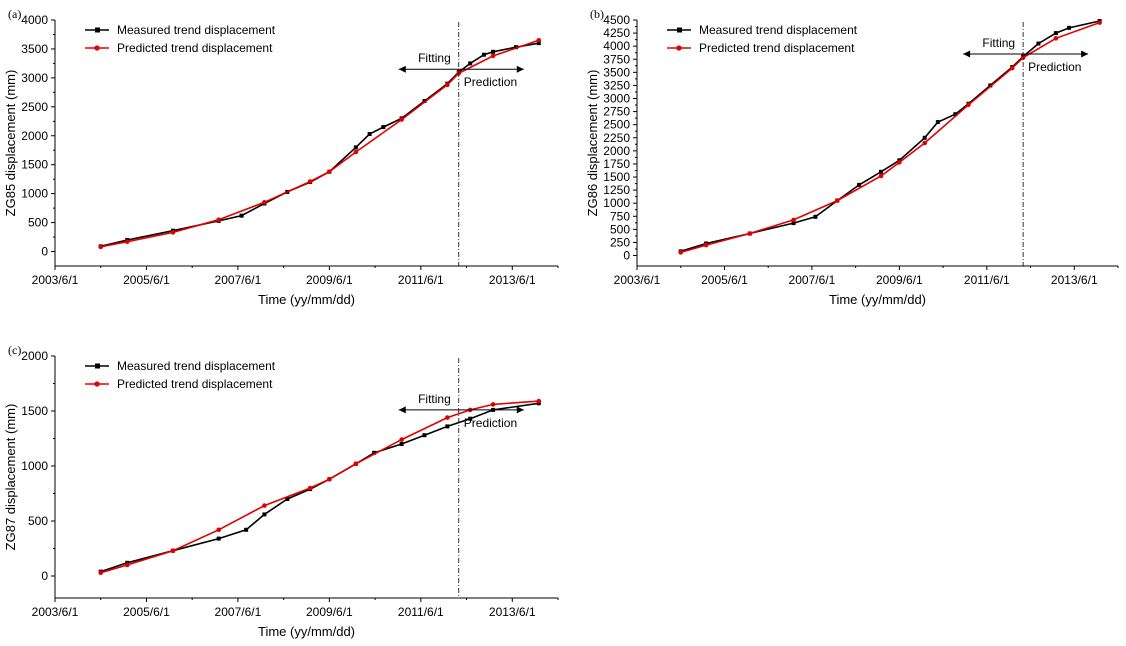 The width and height of the screenshot is (1126, 646). Describe the element at coordinates (14, 14) in the screenshot. I see `panel-label: (a)` at that location.